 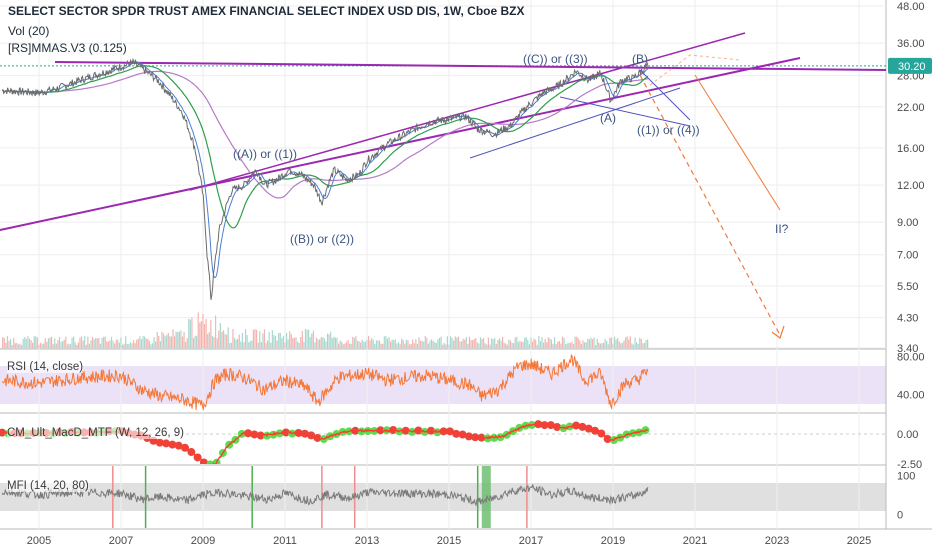 What do you see at coordinates (486, 497) in the screenshot?
I see `mfi-oversold-zone` at bounding box center [486, 497].